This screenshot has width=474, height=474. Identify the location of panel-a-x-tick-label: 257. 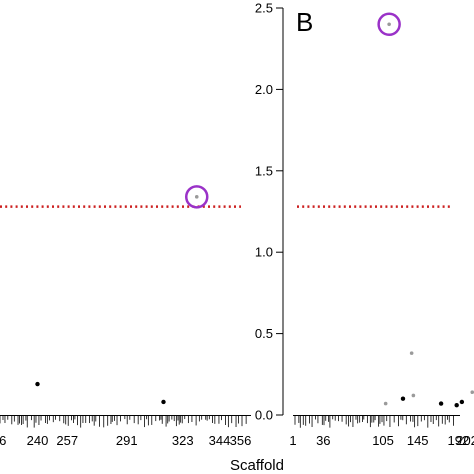
(67, 440).